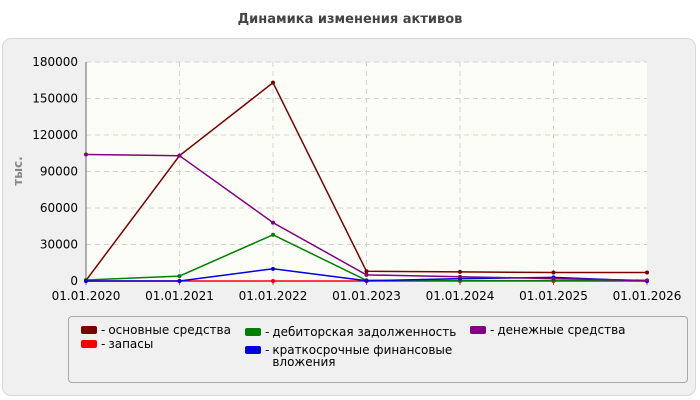  What do you see at coordinates (55, 135) in the screenshot?
I see `y-tick-label: 120000` at bounding box center [55, 135].